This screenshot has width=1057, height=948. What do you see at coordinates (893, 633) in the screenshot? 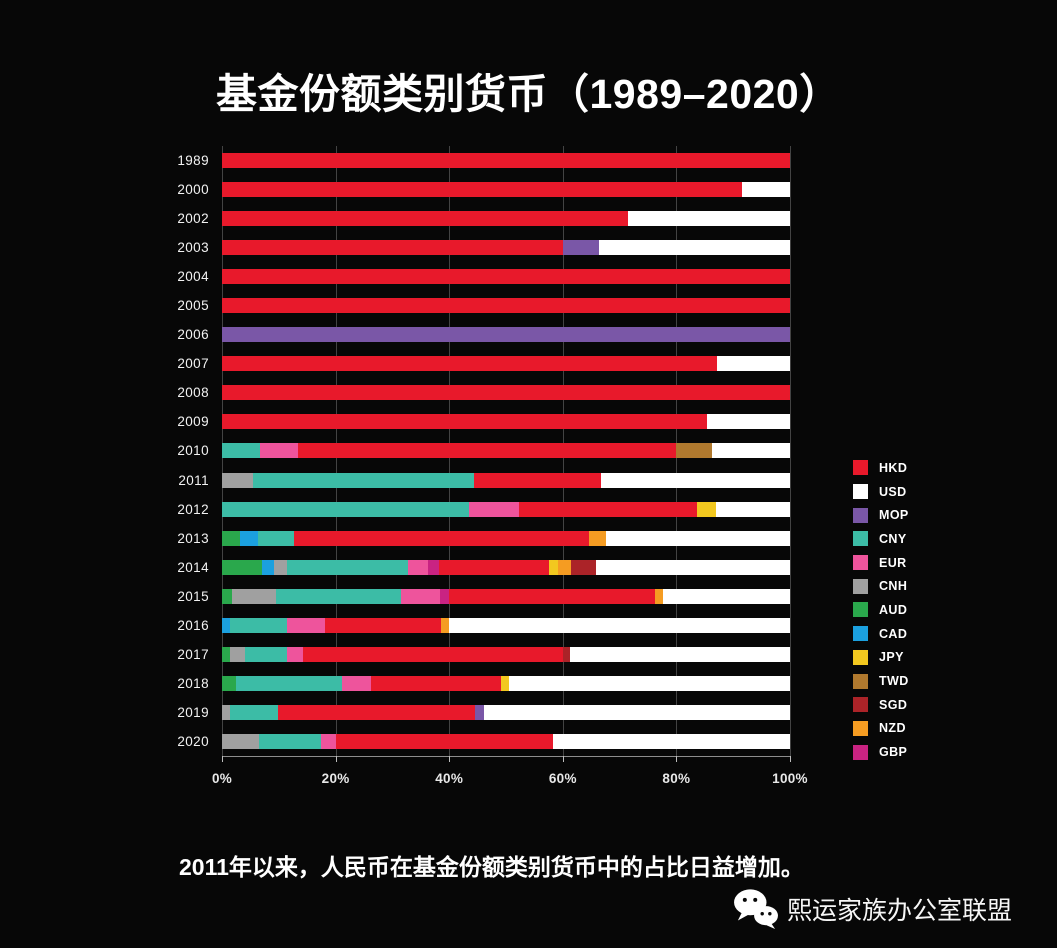
I see `legend-label: CAD` at bounding box center [893, 633].